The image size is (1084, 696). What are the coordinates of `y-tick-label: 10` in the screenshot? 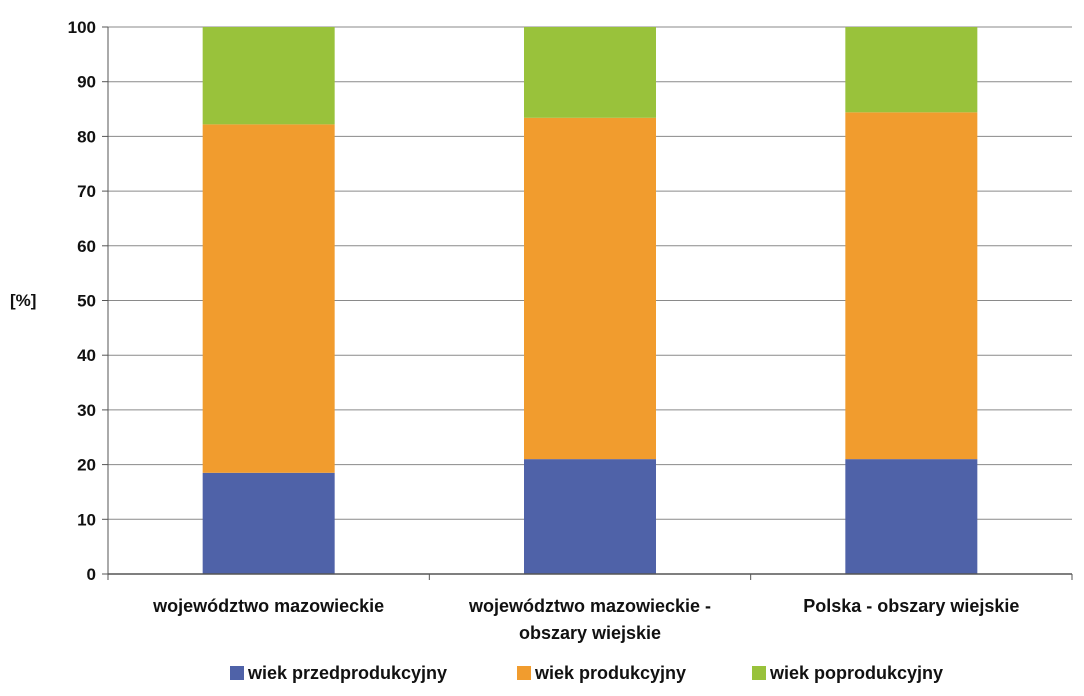 It's located at (86, 519).